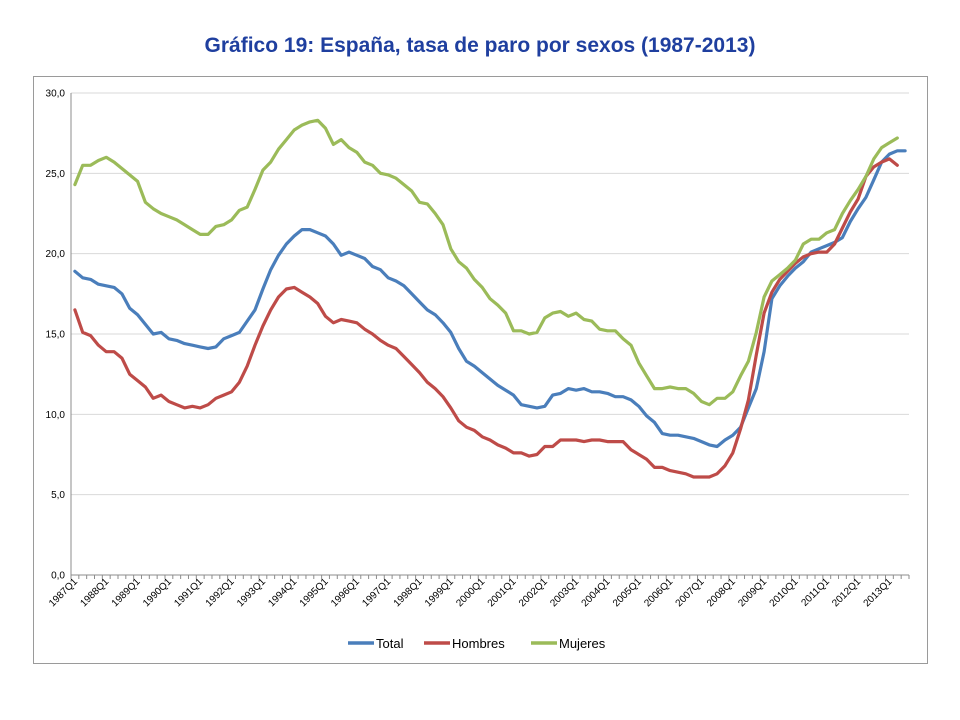 Image resolution: width=960 pixels, height=720 pixels. What do you see at coordinates (56, 94) in the screenshot?
I see `y-tick-label: 30,0` at bounding box center [56, 94].